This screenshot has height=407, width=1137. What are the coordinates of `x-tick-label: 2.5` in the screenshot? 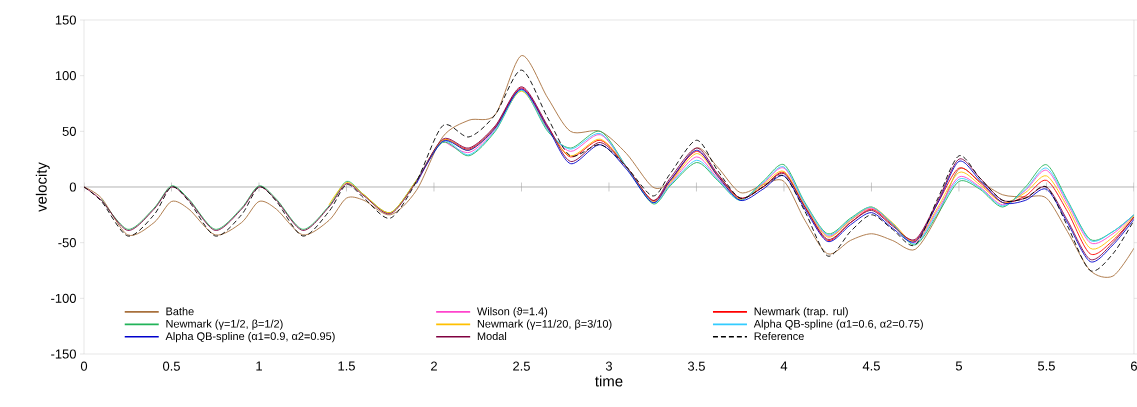 It's located at (521, 366).